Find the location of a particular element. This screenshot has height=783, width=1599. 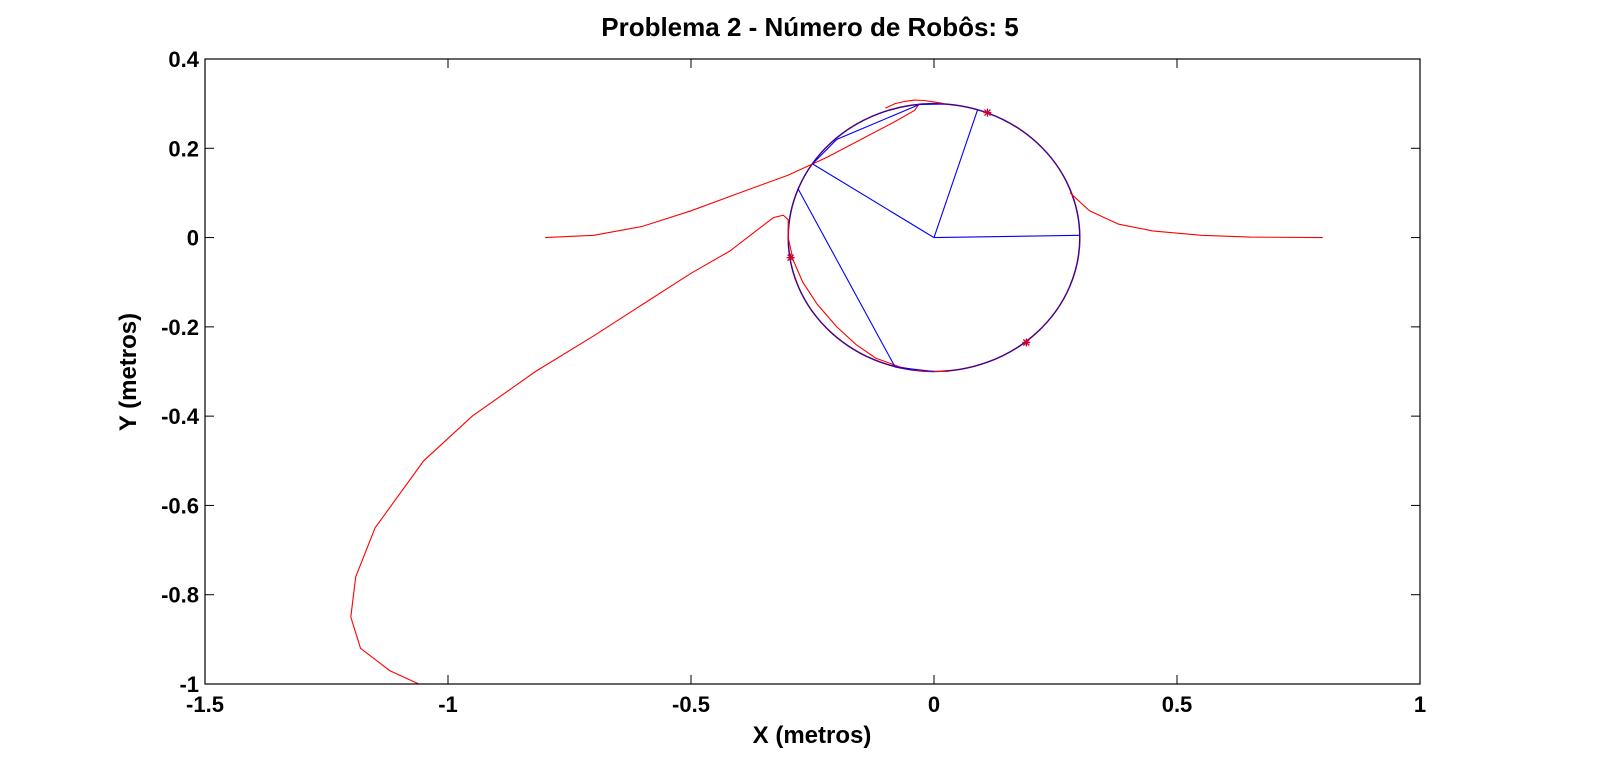

y-tick-label: 0.4 is located at coordinates (183, 59).